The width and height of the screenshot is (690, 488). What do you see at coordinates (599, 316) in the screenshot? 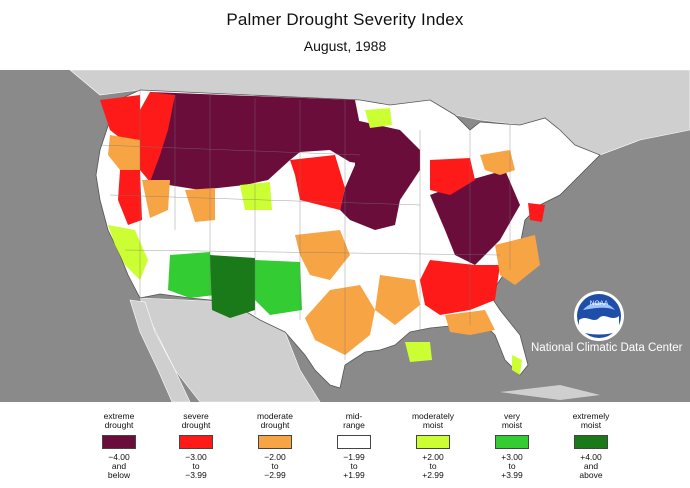
I see `noaa-logo-icon: NOAA` at bounding box center [599, 316].